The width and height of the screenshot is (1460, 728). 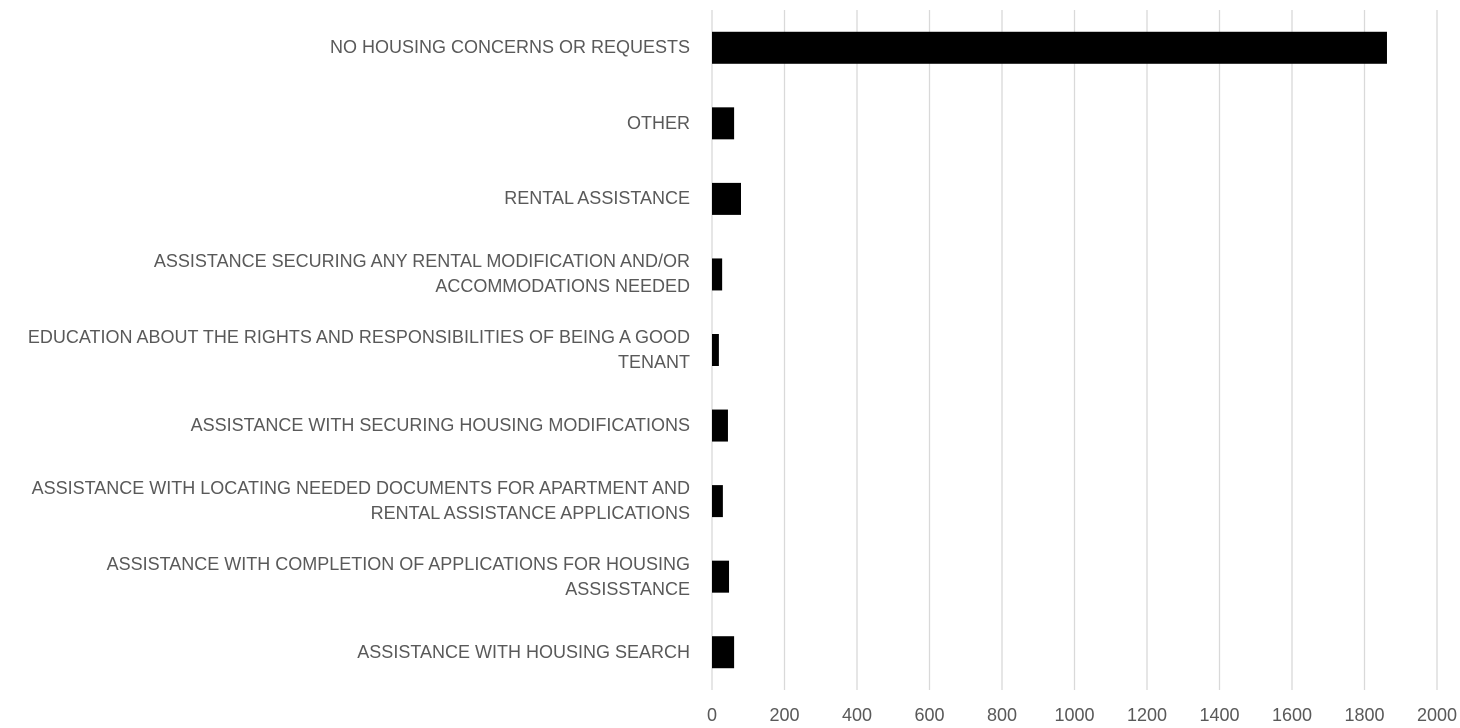 I want to click on x-tick-label: 1000, so click(x=1074, y=715).